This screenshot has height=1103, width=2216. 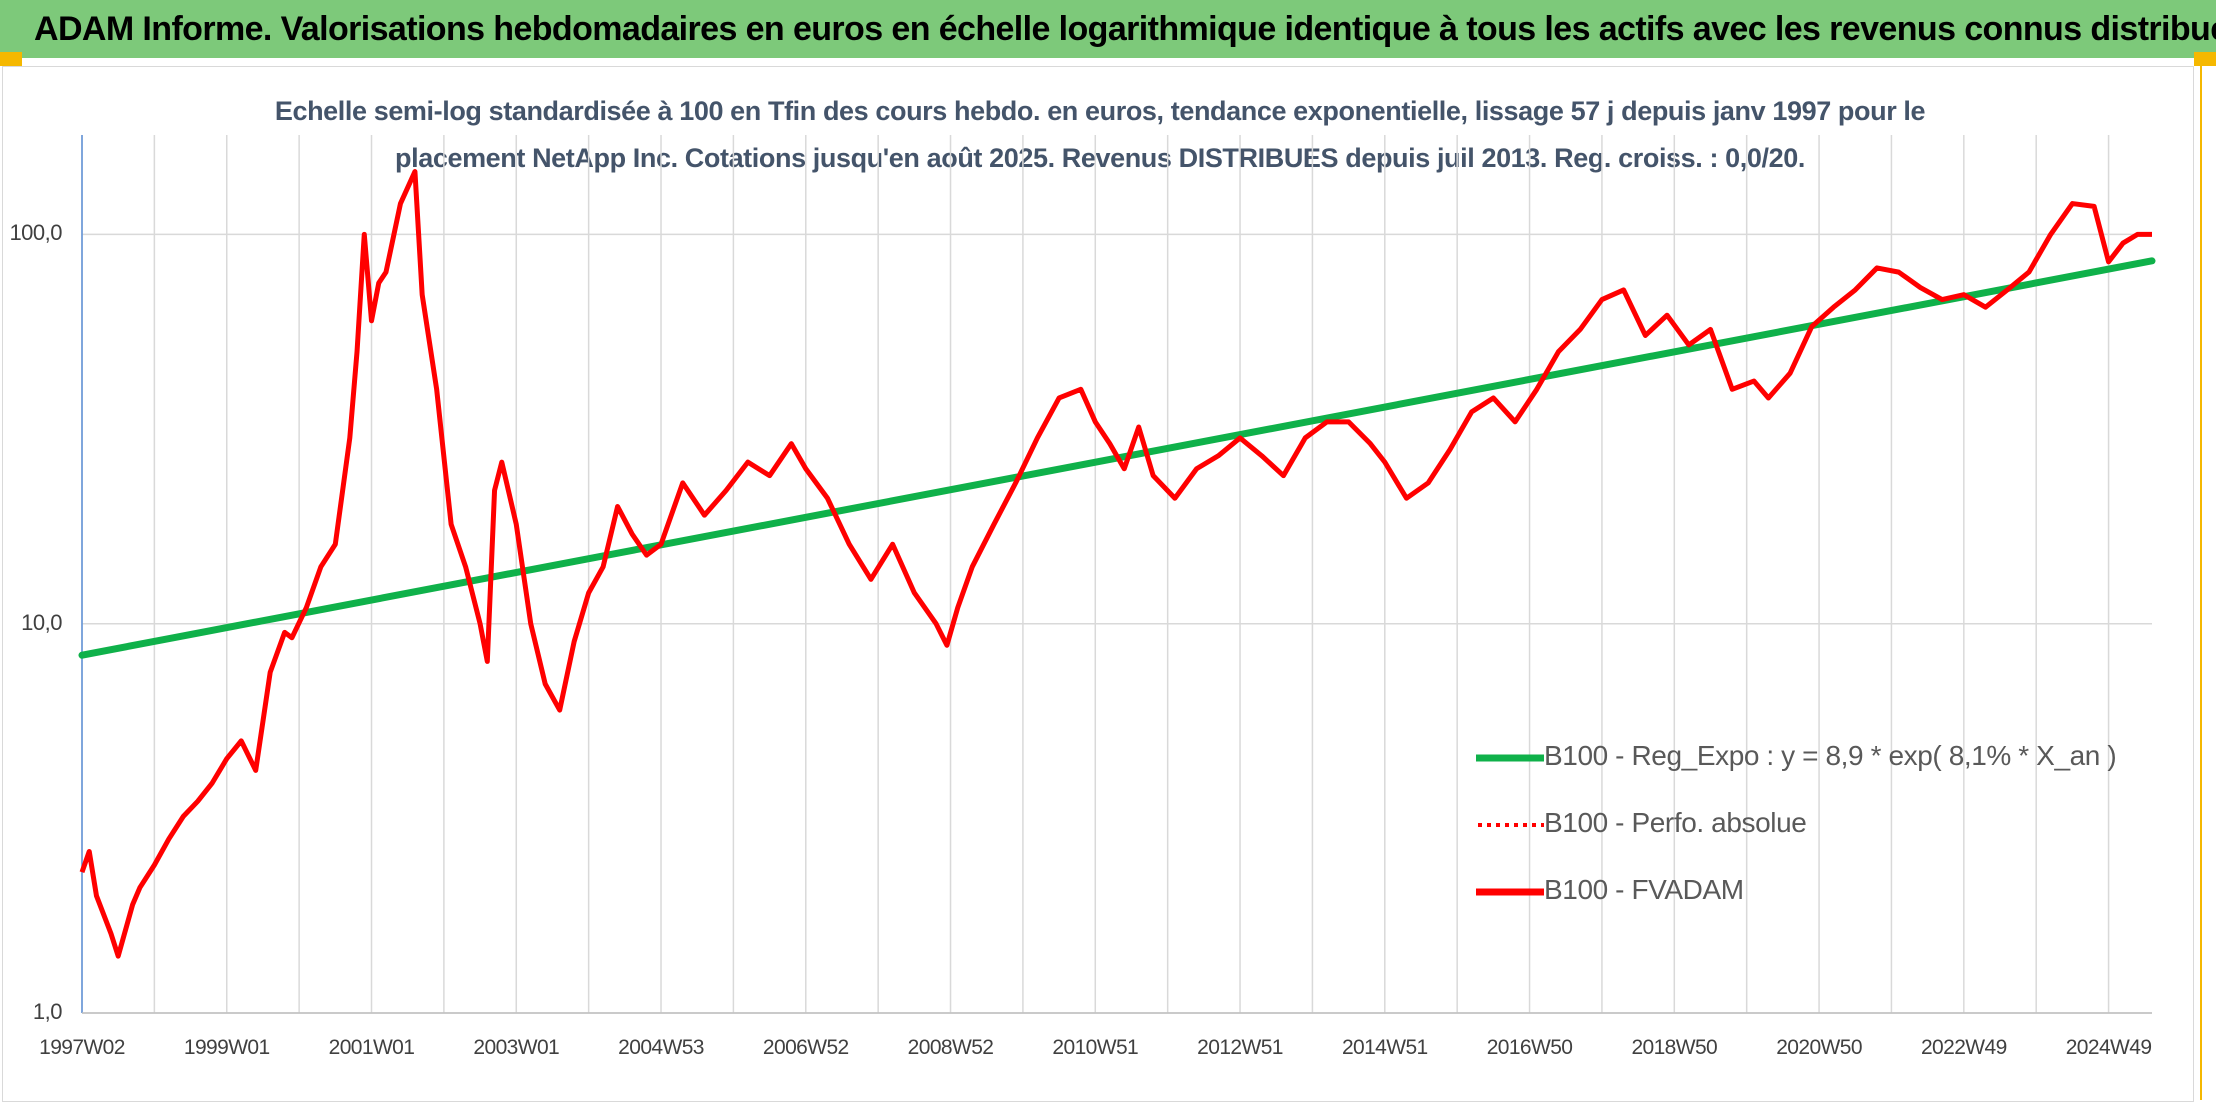 What do you see at coordinates (371, 1047) in the screenshot?
I see `x-tick-label: 2001W01` at bounding box center [371, 1047].